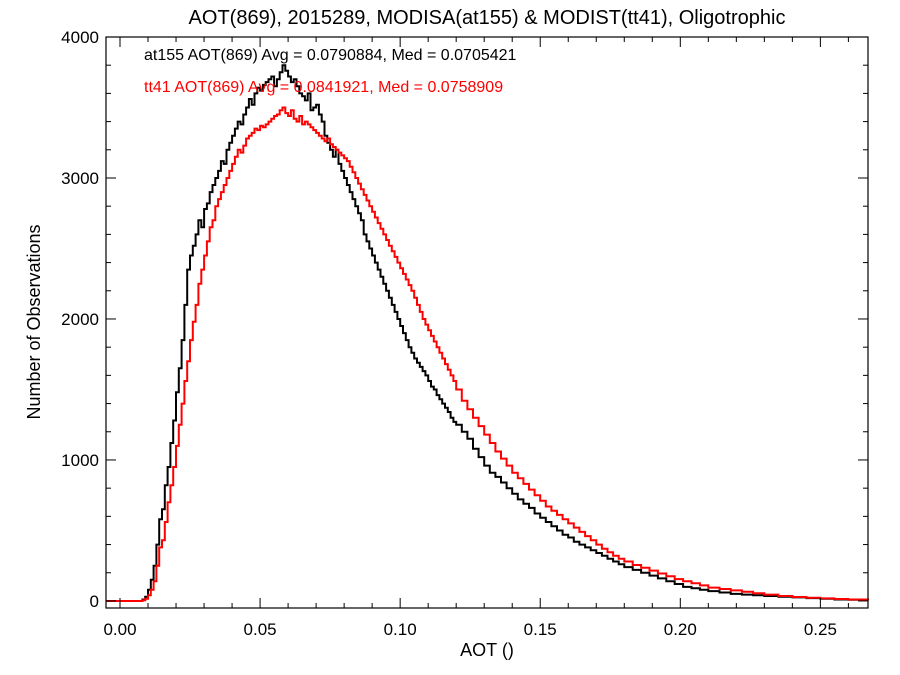 This screenshot has width=900, height=675. Describe the element at coordinates (94, 601) in the screenshot. I see `y-tick-label: 0` at that location.